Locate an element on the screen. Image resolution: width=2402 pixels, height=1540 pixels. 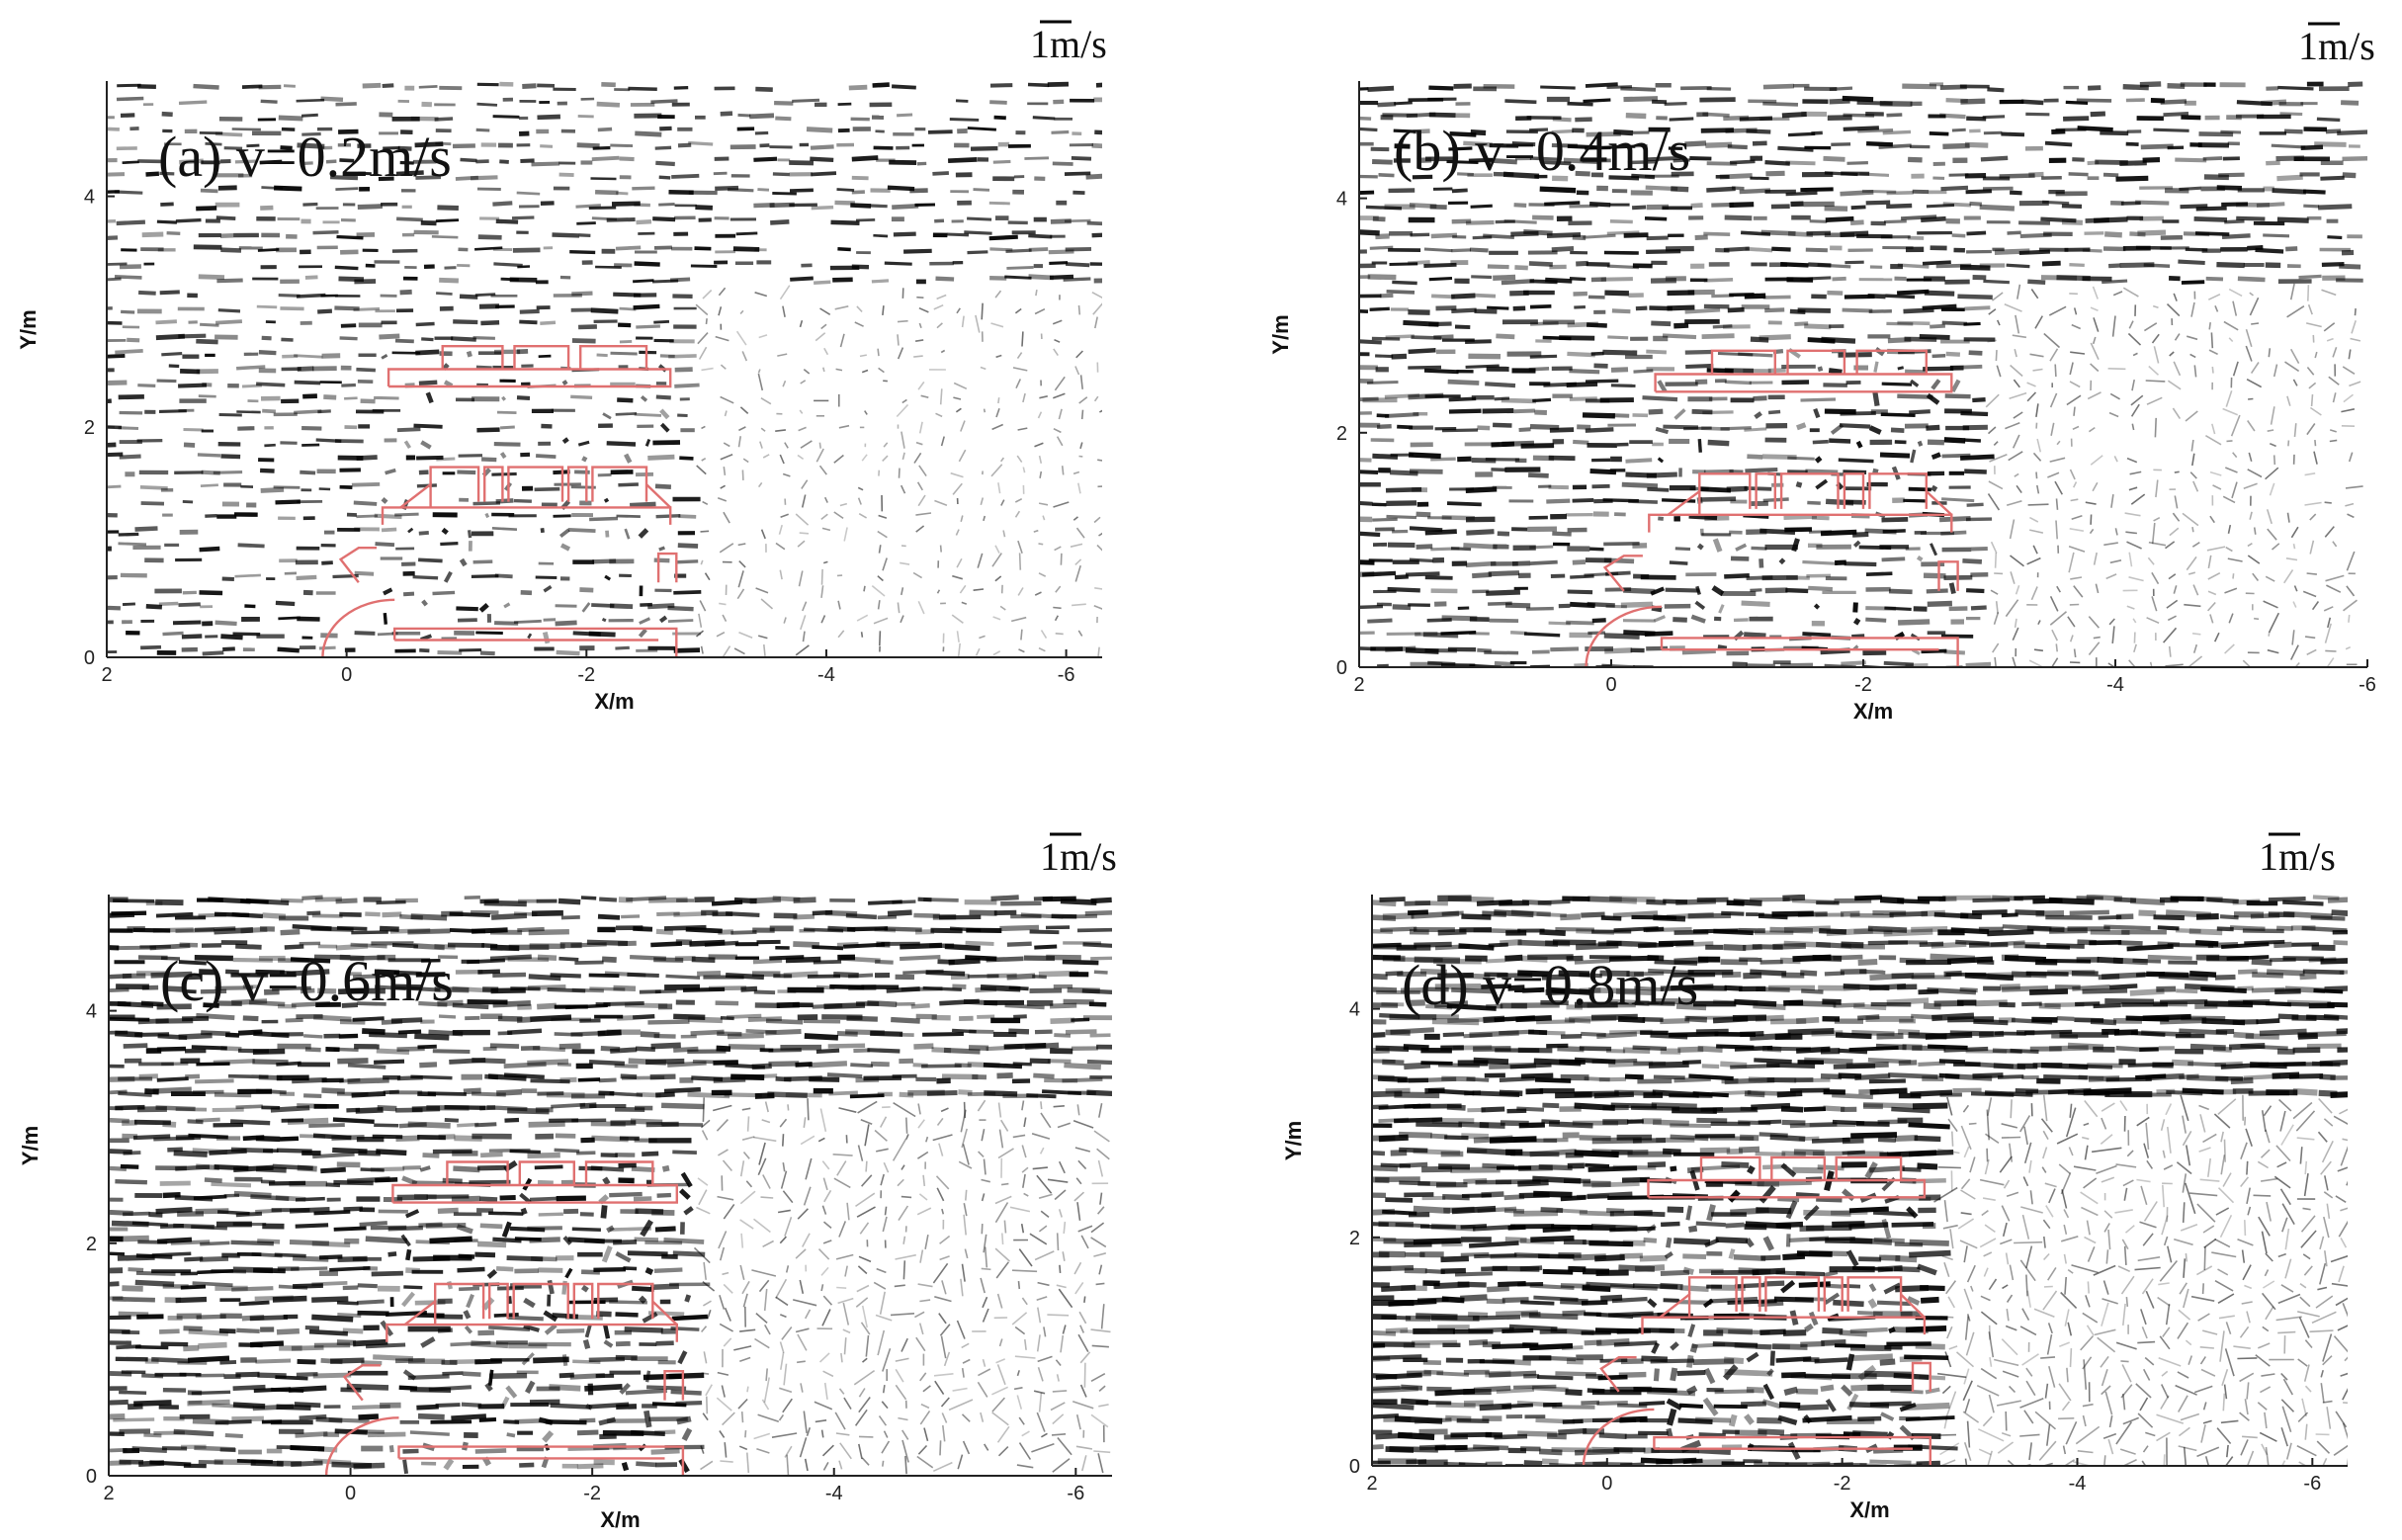
panel-label: (b) v=0.4m/s is located at coordinates (1542, 151).